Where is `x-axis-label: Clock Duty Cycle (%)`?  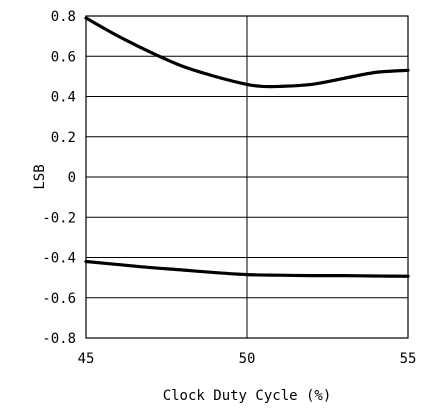 x-axis-label: Clock Duty Cycle (%) is located at coordinates (247, 396).